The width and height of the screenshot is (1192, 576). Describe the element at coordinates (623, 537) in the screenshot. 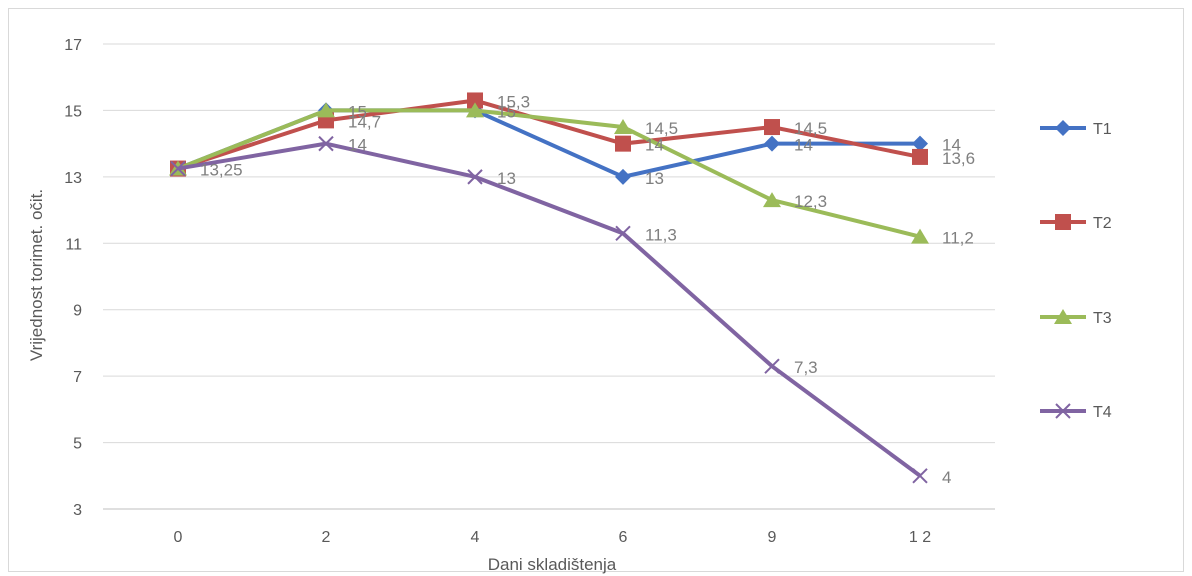

I see `x-tick-label: 6` at that location.